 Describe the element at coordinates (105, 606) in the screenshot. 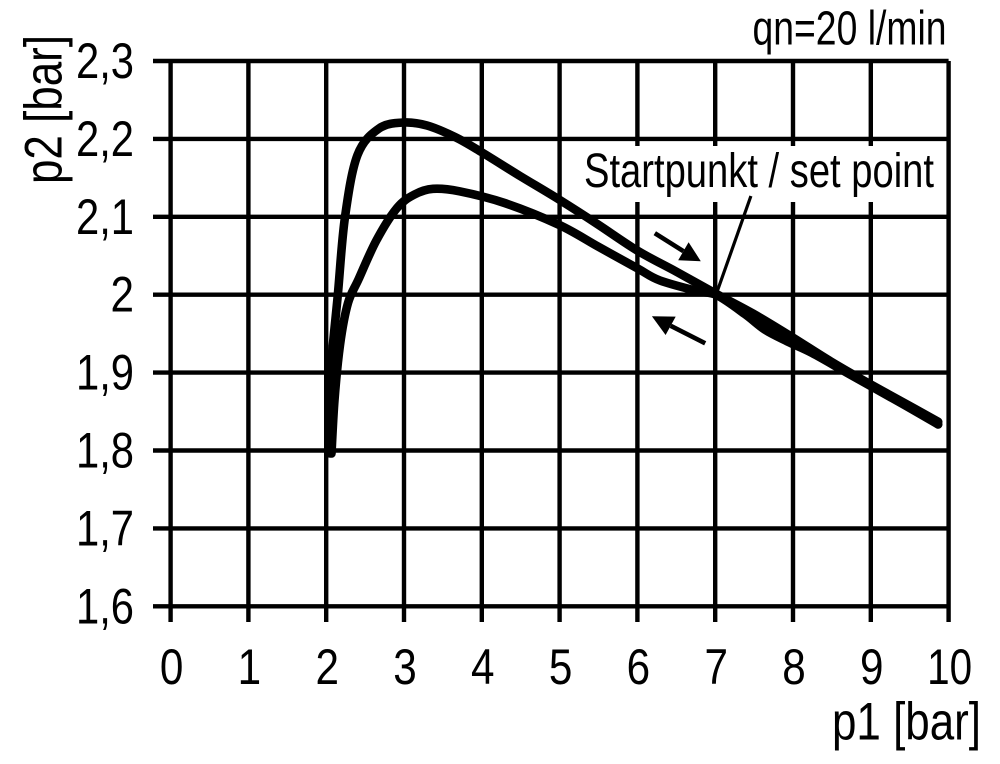

I see `svg-text: 1,6` at that location.